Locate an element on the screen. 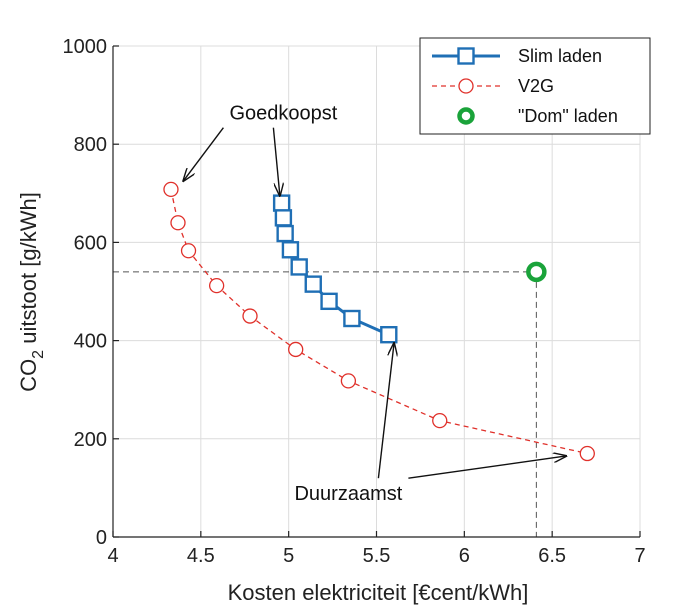 The height and width of the screenshot is (608, 681). y-tick-label-3: 600 is located at coordinates (90, 243).